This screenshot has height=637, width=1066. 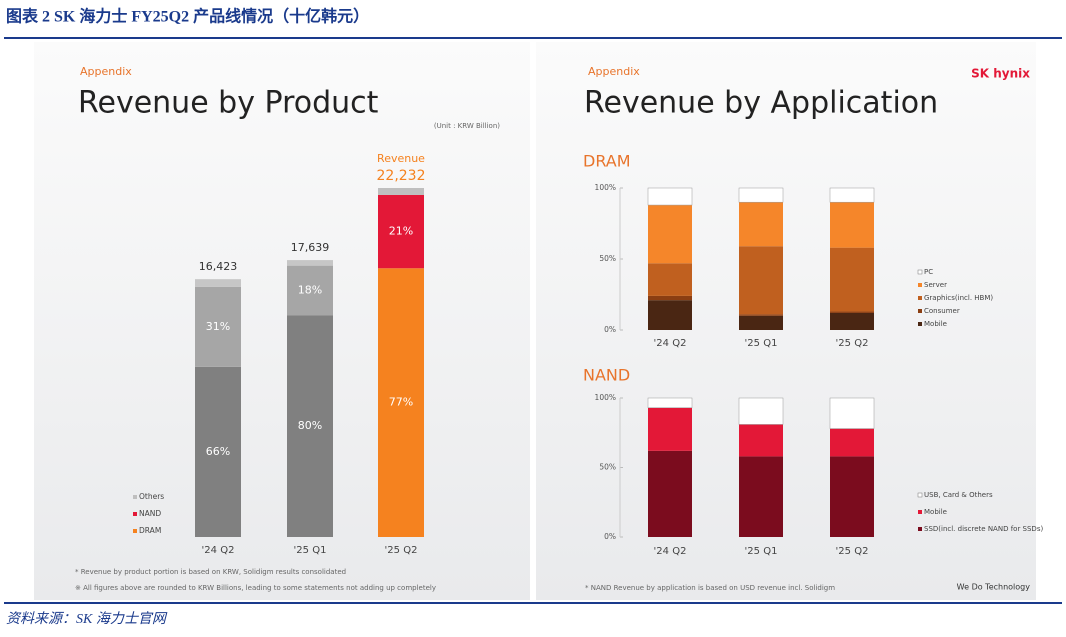 I want to click on legend-label: NAND, so click(x=150, y=513).